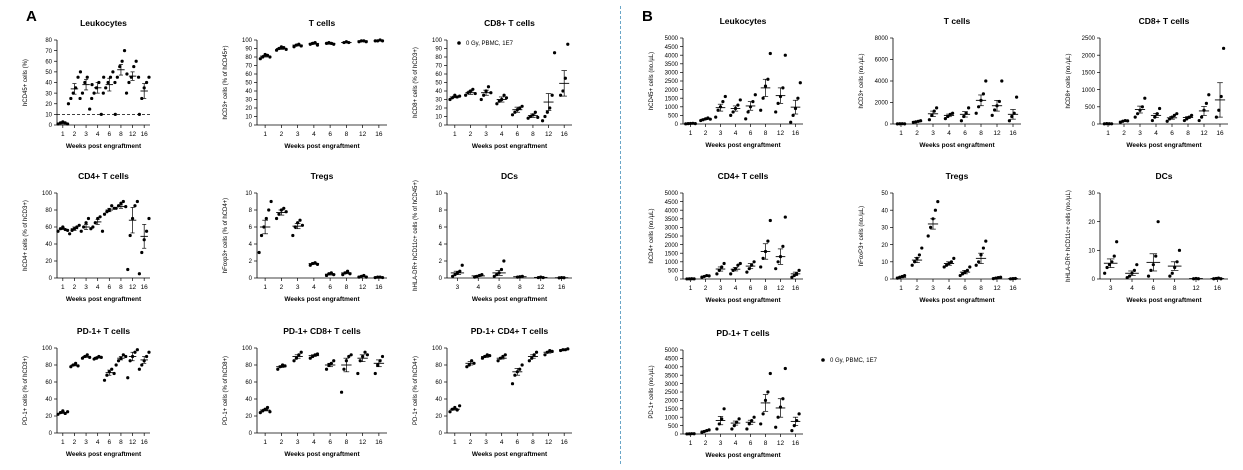  Describe the element at coordinates (620, 235) in the screenshot. I see `panel-divider` at that location.